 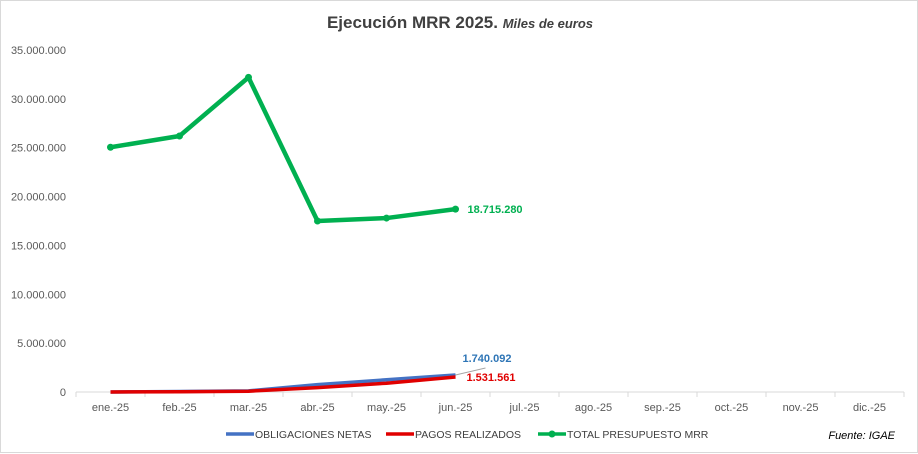 What do you see at coordinates (470, 371) in the screenshot?
I see `leader-line` at bounding box center [470, 371].